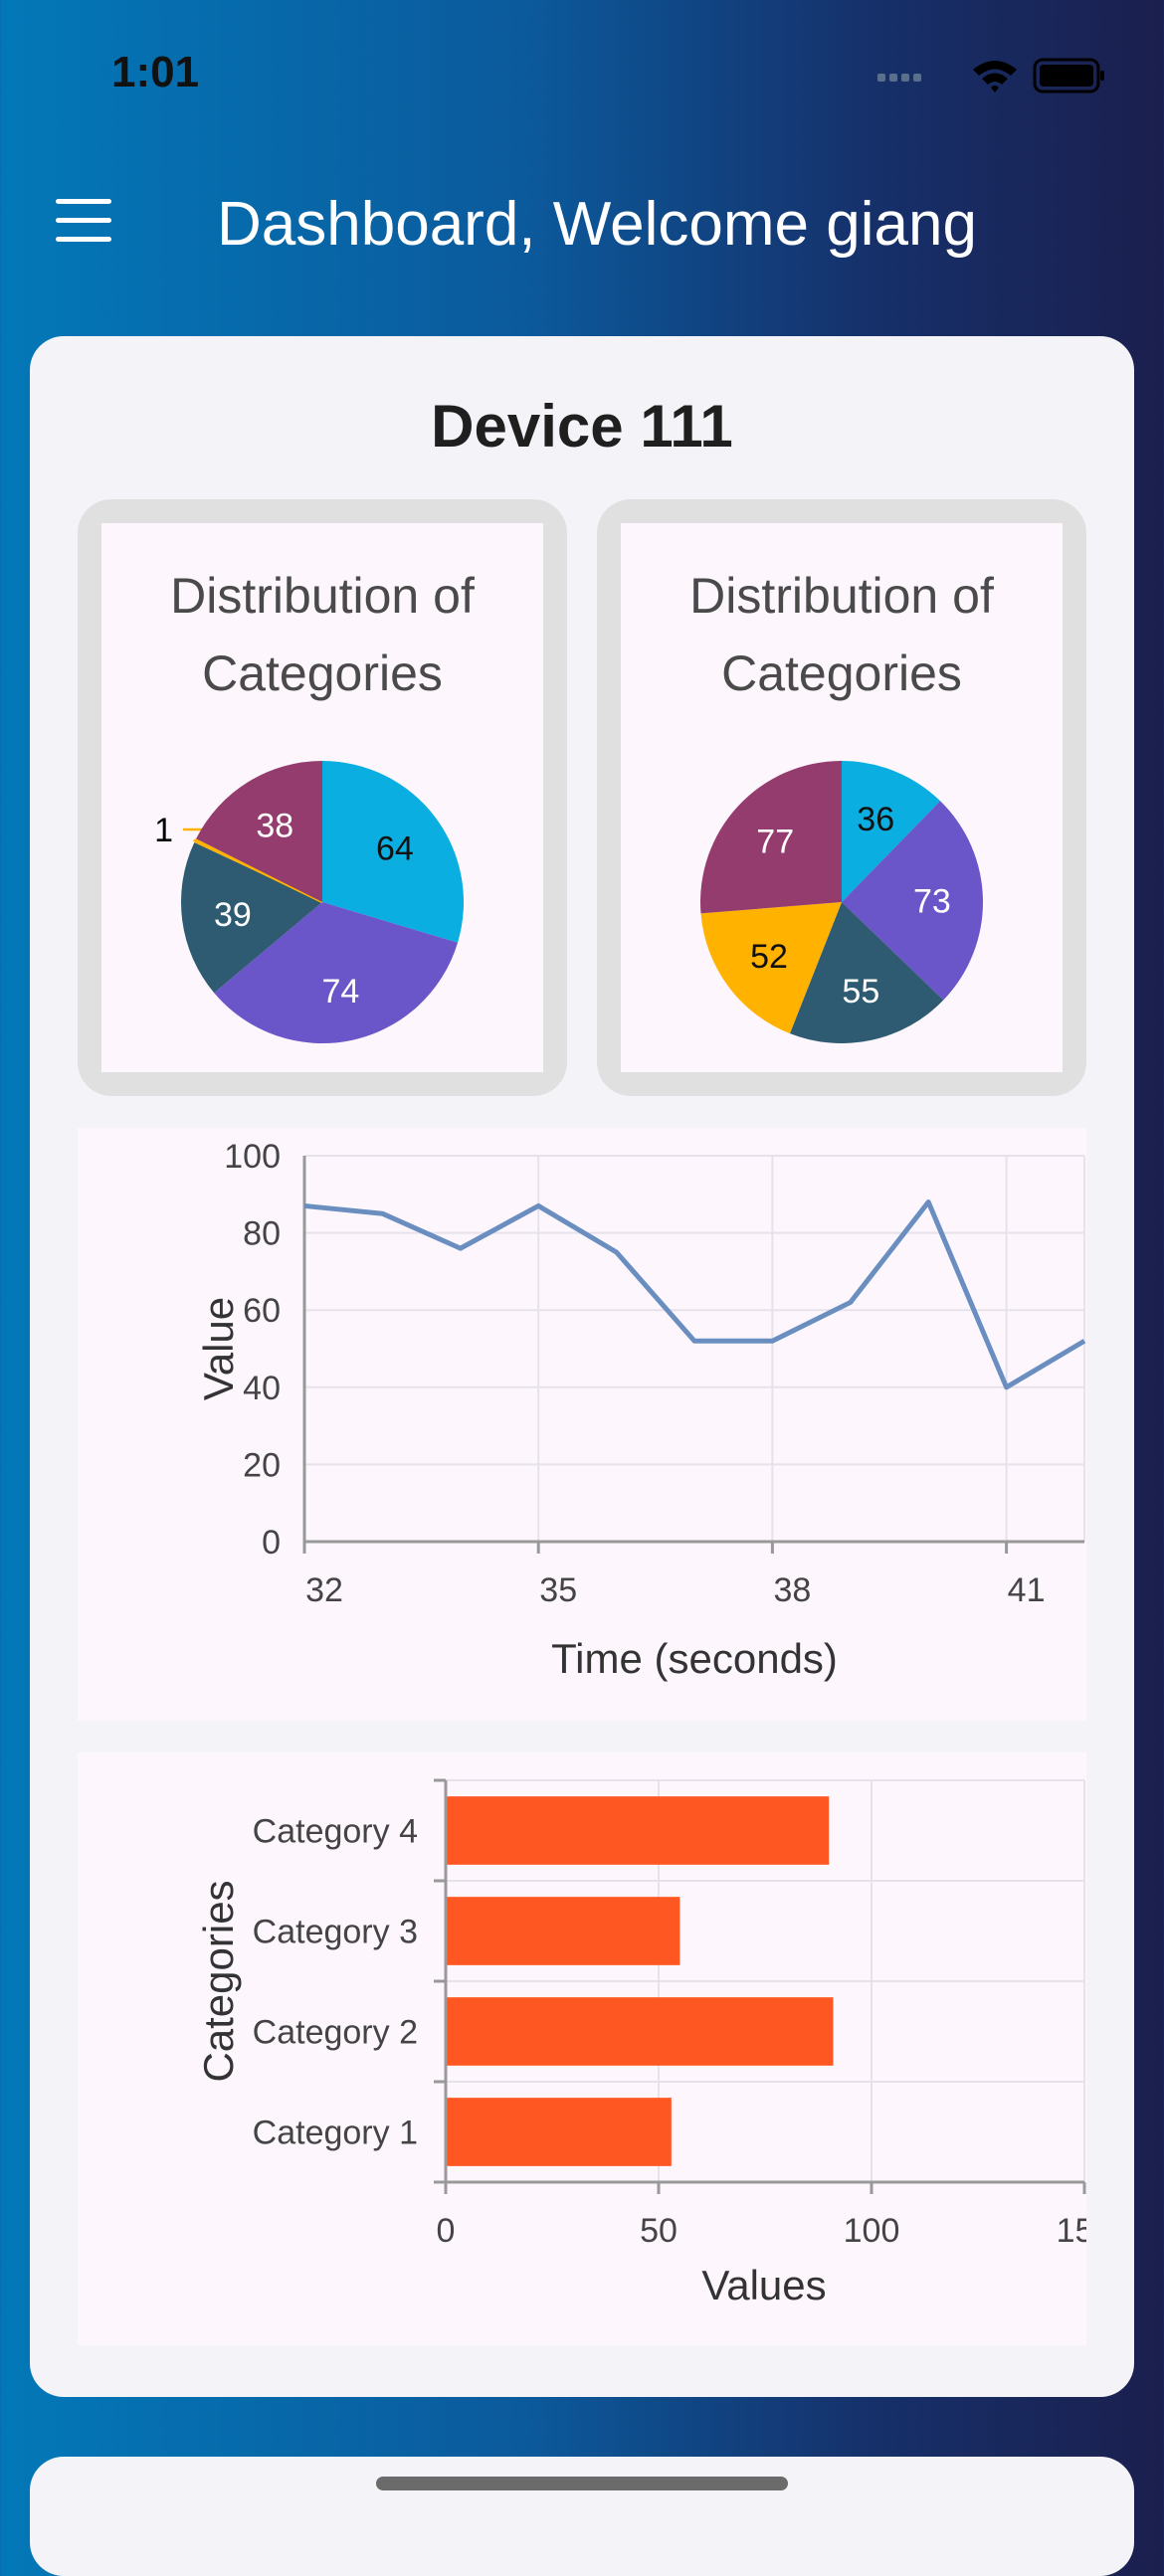 The image size is (1164, 2576). Describe the element at coordinates (335, 1832) in the screenshot. I see `category-label: Category 4` at that location.